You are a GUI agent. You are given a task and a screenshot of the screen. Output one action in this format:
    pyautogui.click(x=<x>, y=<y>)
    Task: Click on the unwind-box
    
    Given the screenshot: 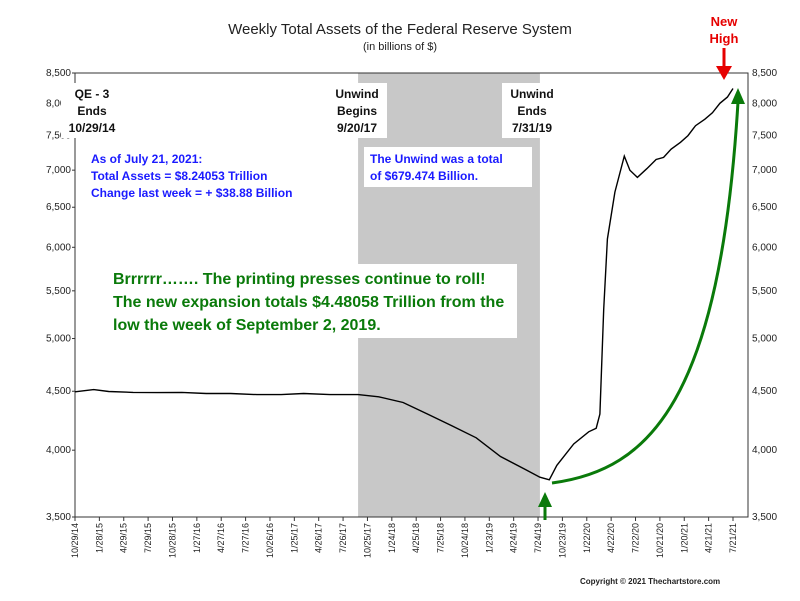 What is the action you would take?
    pyautogui.click(x=448, y=167)
    